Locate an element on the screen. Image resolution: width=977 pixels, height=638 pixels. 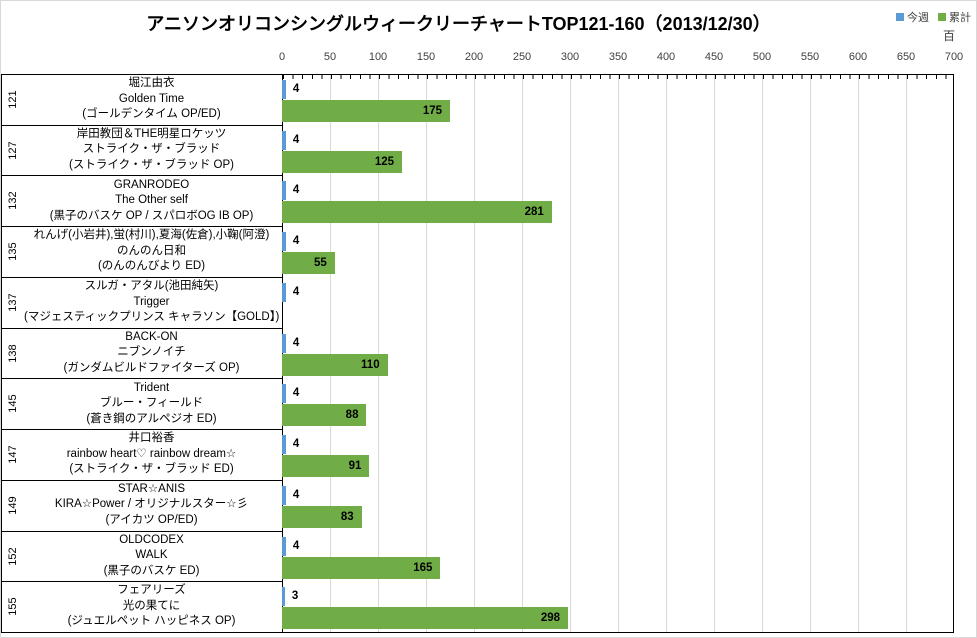
category-text: 堀江由衣 Golden Time (ゴールデンタイム OP/ED) is located at coordinates (151, 99).